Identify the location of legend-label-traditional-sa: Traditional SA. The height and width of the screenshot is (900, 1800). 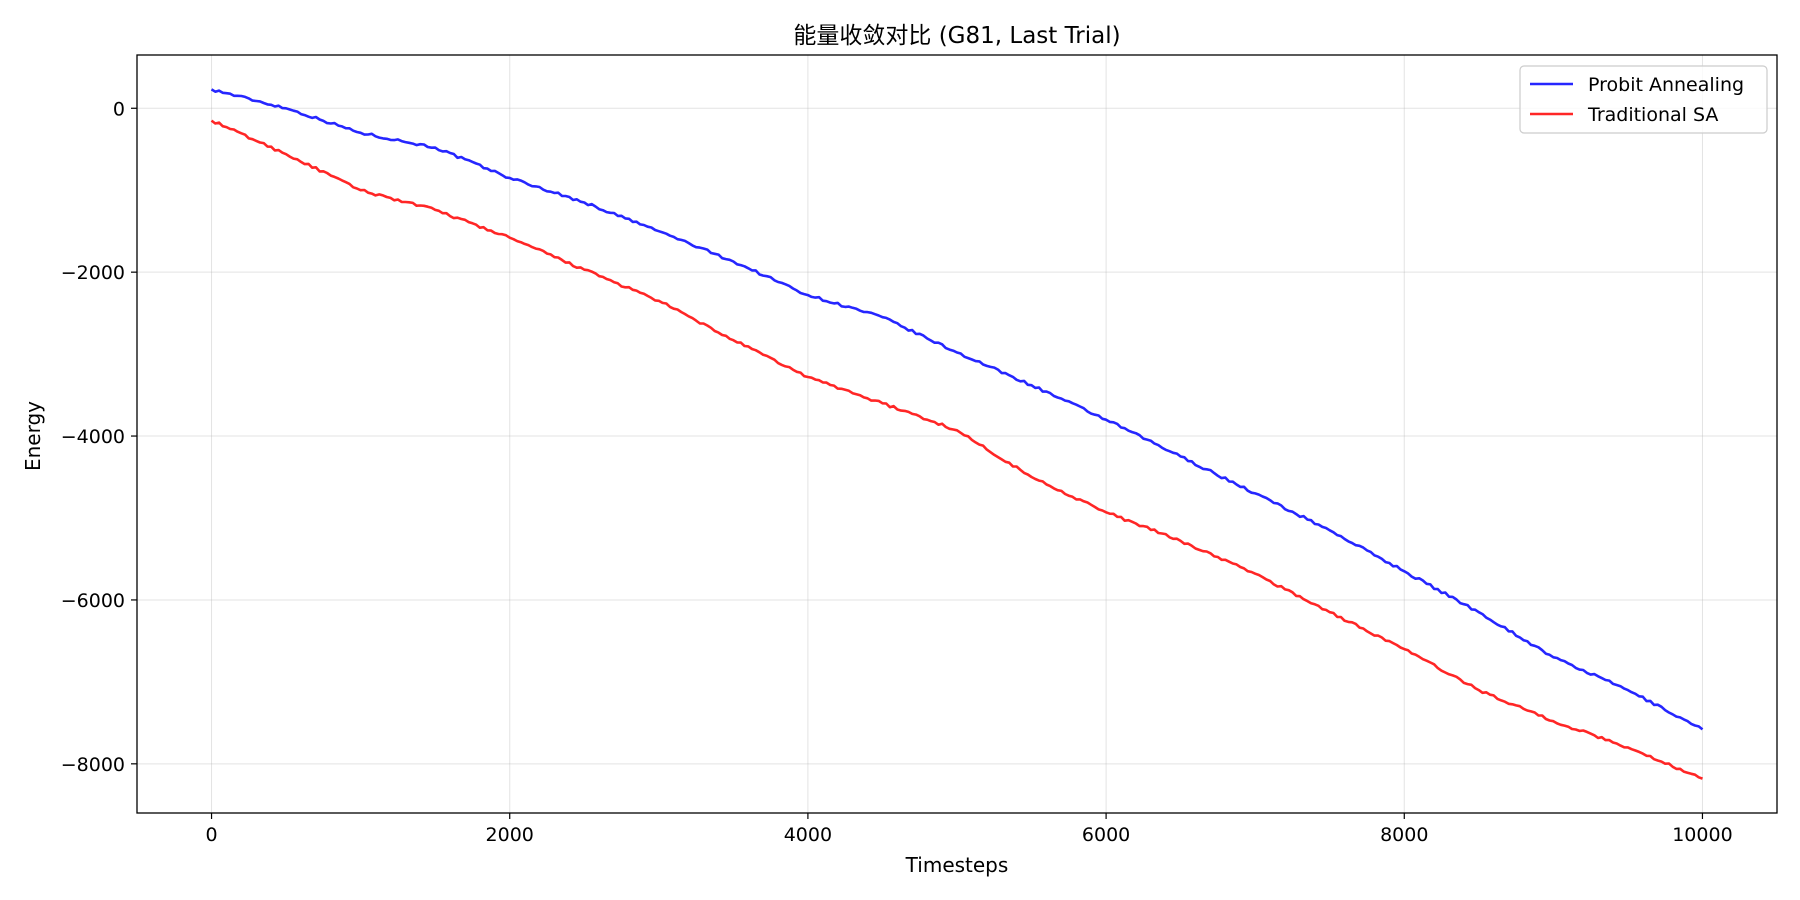
(1652, 115).